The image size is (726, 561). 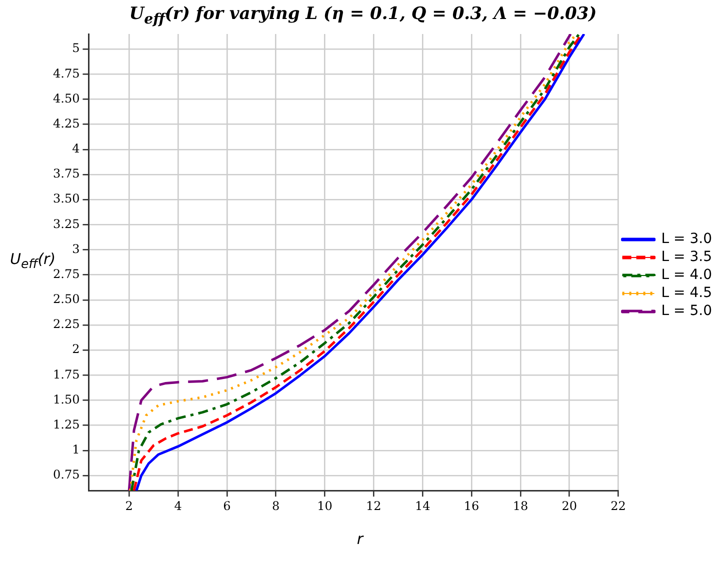 What do you see at coordinates (76, 249) in the screenshot?
I see `y-tick-label: 3` at bounding box center [76, 249].